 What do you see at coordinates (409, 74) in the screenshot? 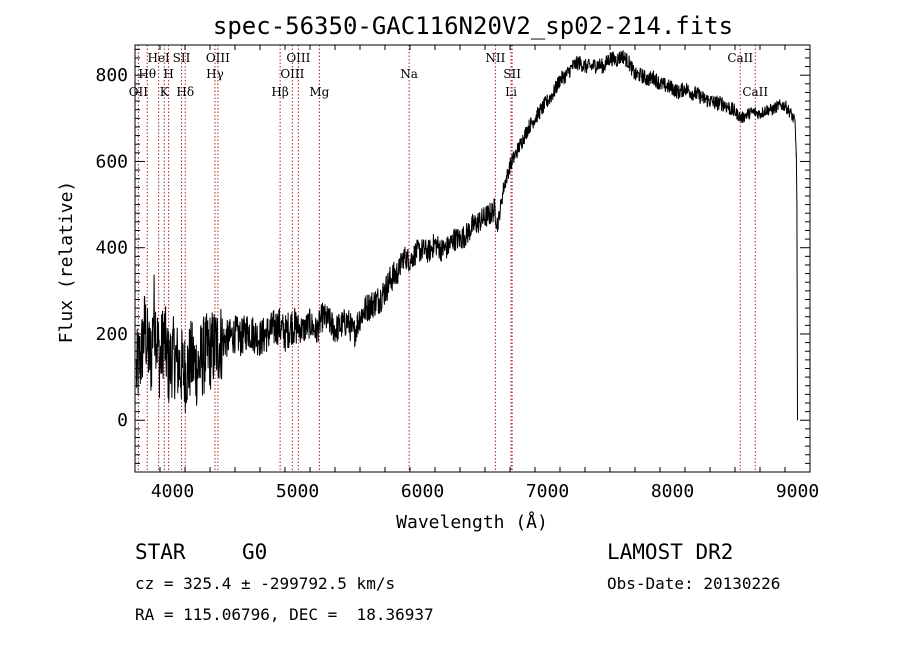
I see `line-annotation-label: Na` at bounding box center [409, 74].